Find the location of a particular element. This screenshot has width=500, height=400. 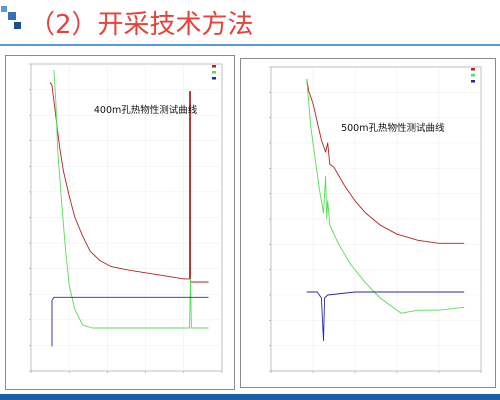

footer-bar is located at coordinates (250, 397).